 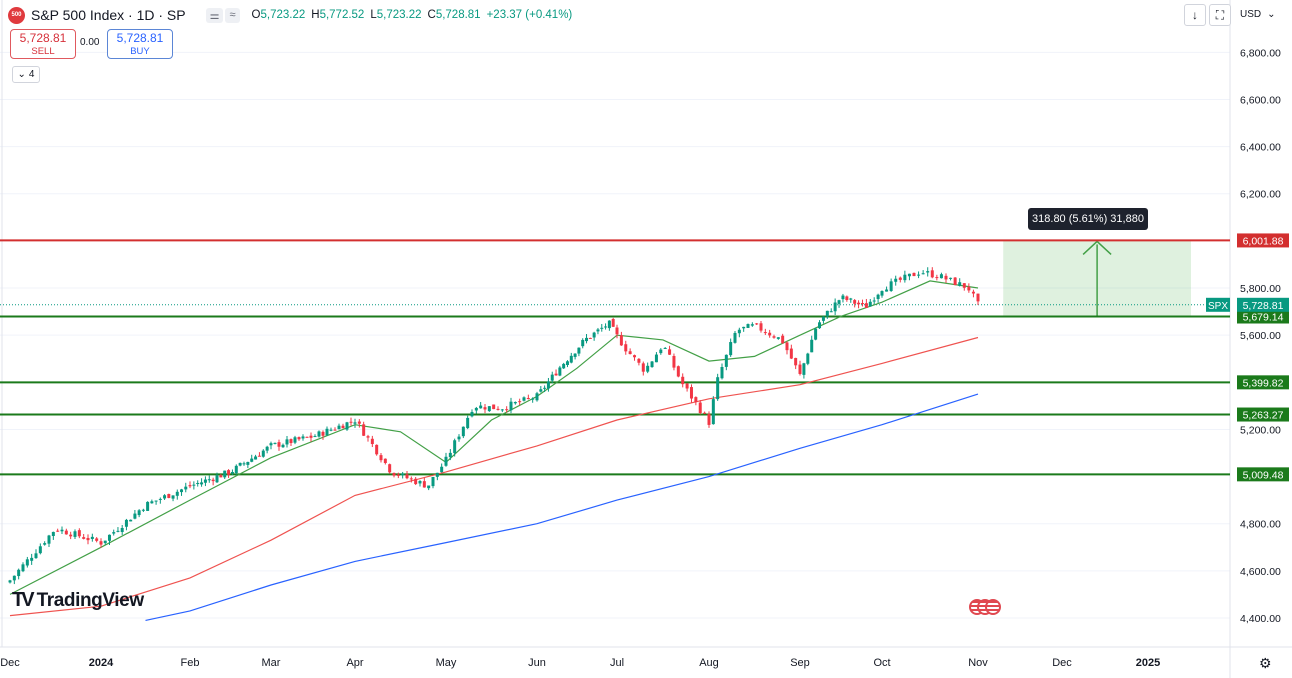 I want to click on buy-button: 5,728.81 BUY, so click(x=140, y=44).